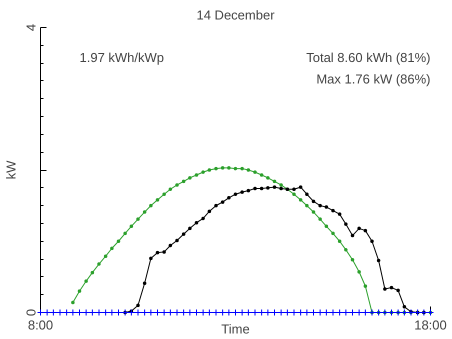  What do you see at coordinates (122, 57) in the screenshot?
I see `annotation: 1.97 kWh/kWp` at bounding box center [122, 57].